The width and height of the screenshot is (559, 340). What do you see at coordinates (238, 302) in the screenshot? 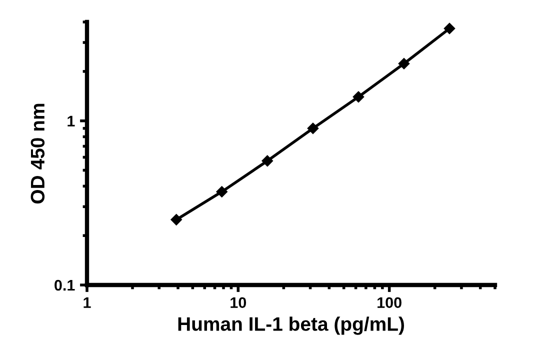
I see `x-tick-label: 10` at bounding box center [238, 302].